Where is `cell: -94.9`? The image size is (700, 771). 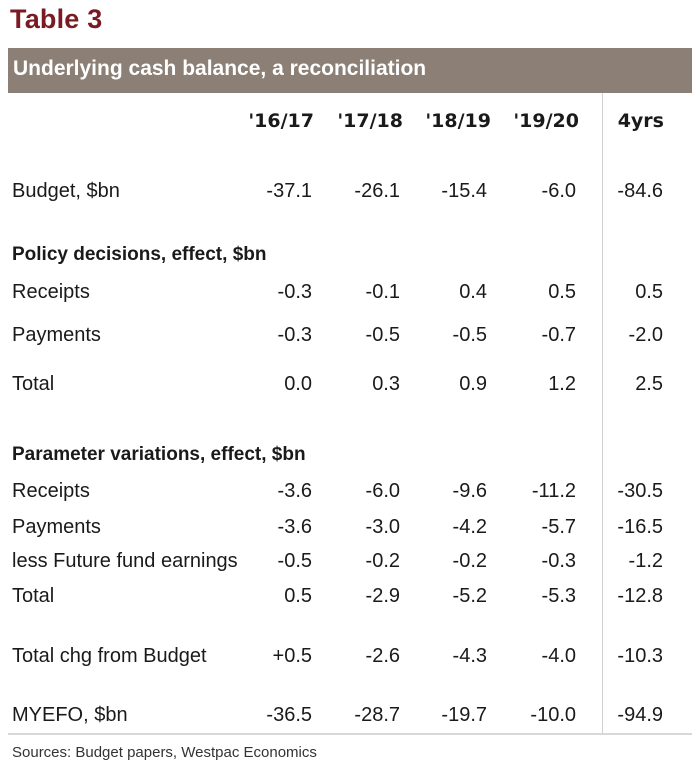
cell: -94.9 is located at coordinates (640, 715).